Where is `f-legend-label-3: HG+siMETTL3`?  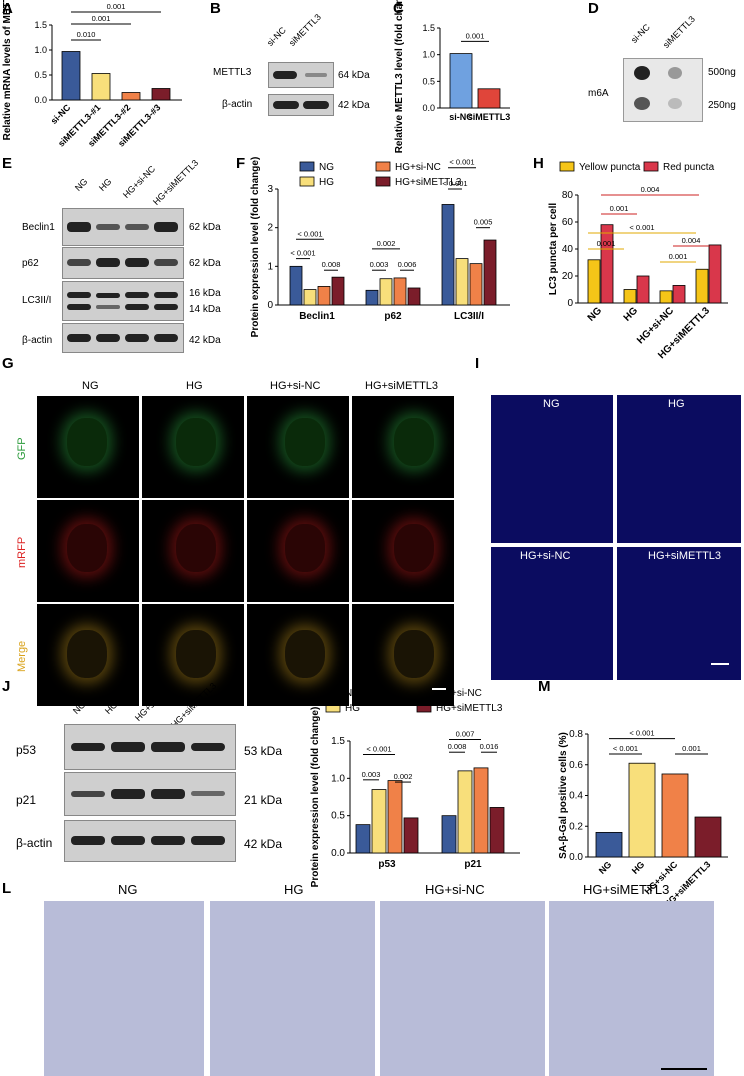 f-legend-label-3: HG+siMETTL3 is located at coordinates (428, 182).